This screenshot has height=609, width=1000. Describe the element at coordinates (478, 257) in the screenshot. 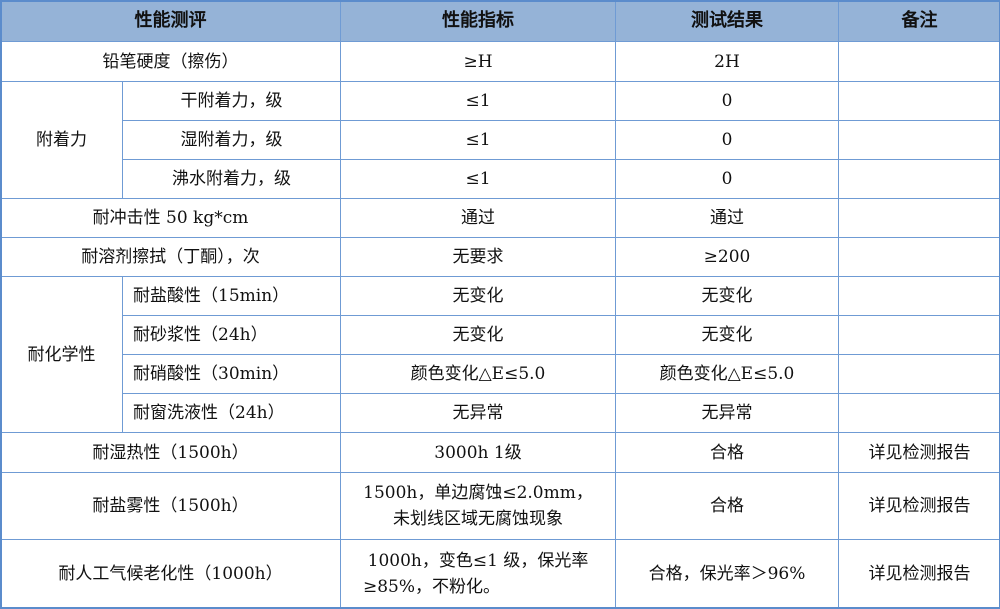

I see `spec-cell: 无要求` at that location.